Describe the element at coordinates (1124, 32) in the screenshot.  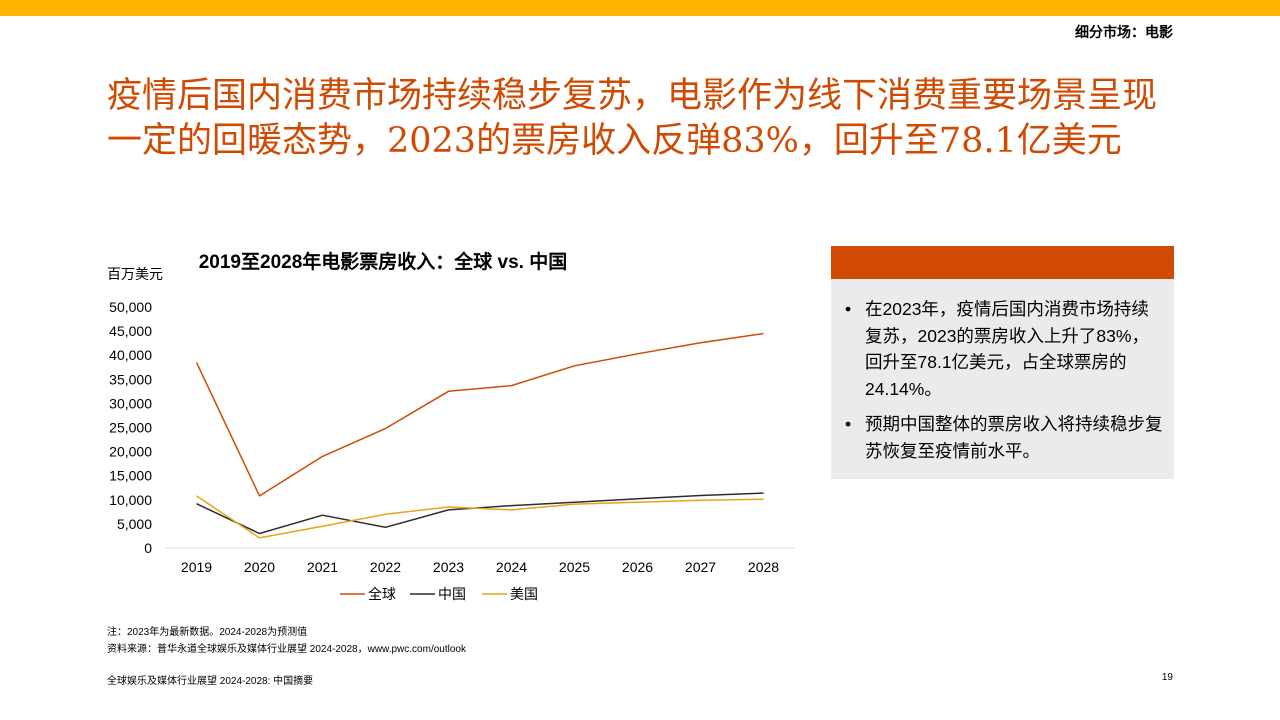
I see `section-label: 细分市场：电影` at that location.